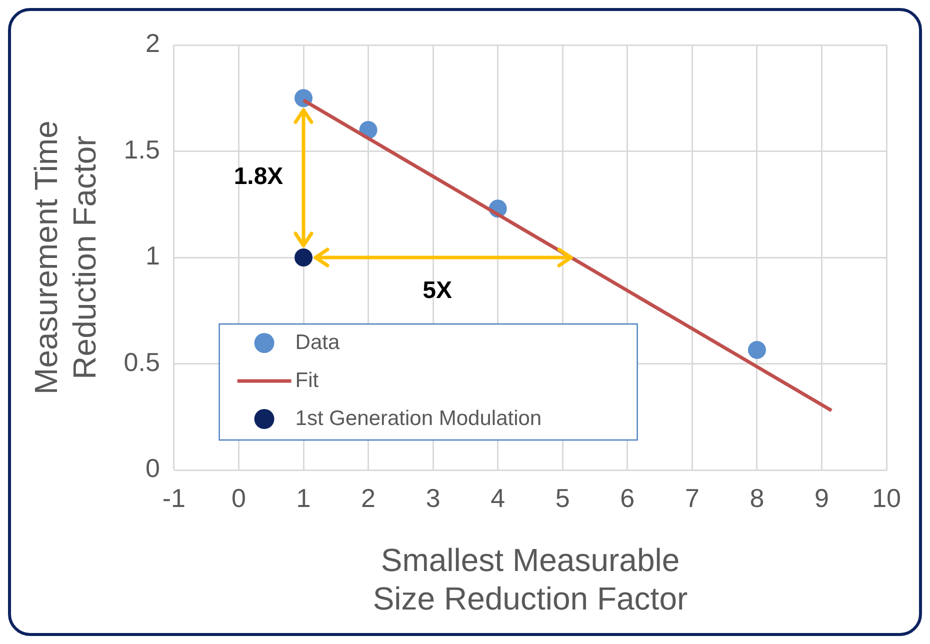 This screenshot has width=930, height=644. Describe the element at coordinates (757, 497) in the screenshot. I see `x-tick-label: 8` at that location.